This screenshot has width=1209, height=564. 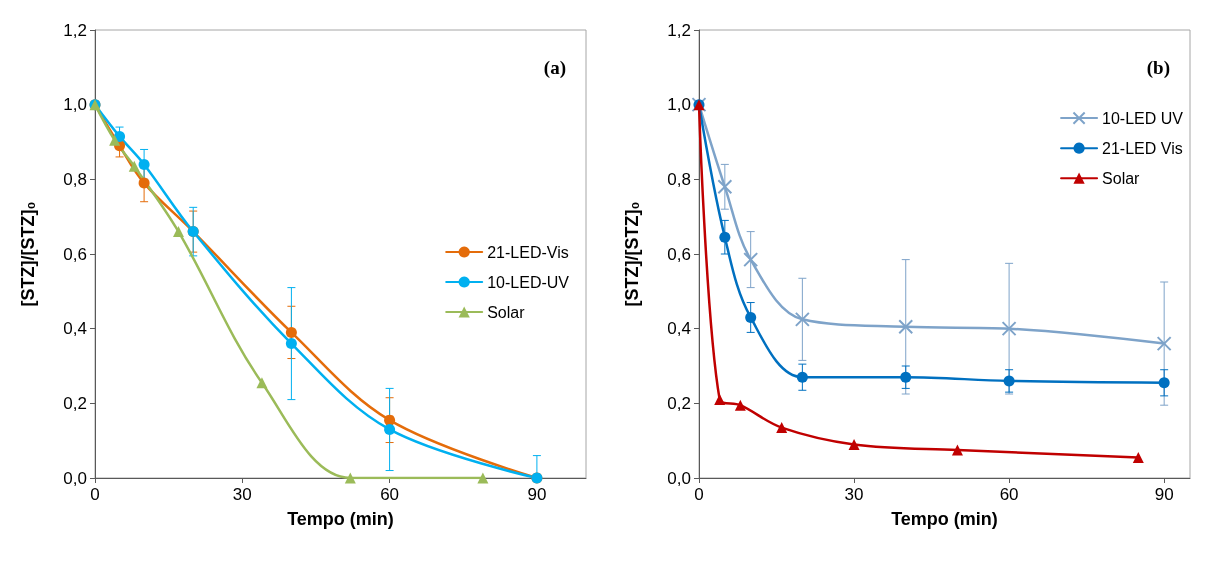 What do you see at coordinates (554, 68) in the screenshot?
I see `annotation: (a)` at bounding box center [554, 68].